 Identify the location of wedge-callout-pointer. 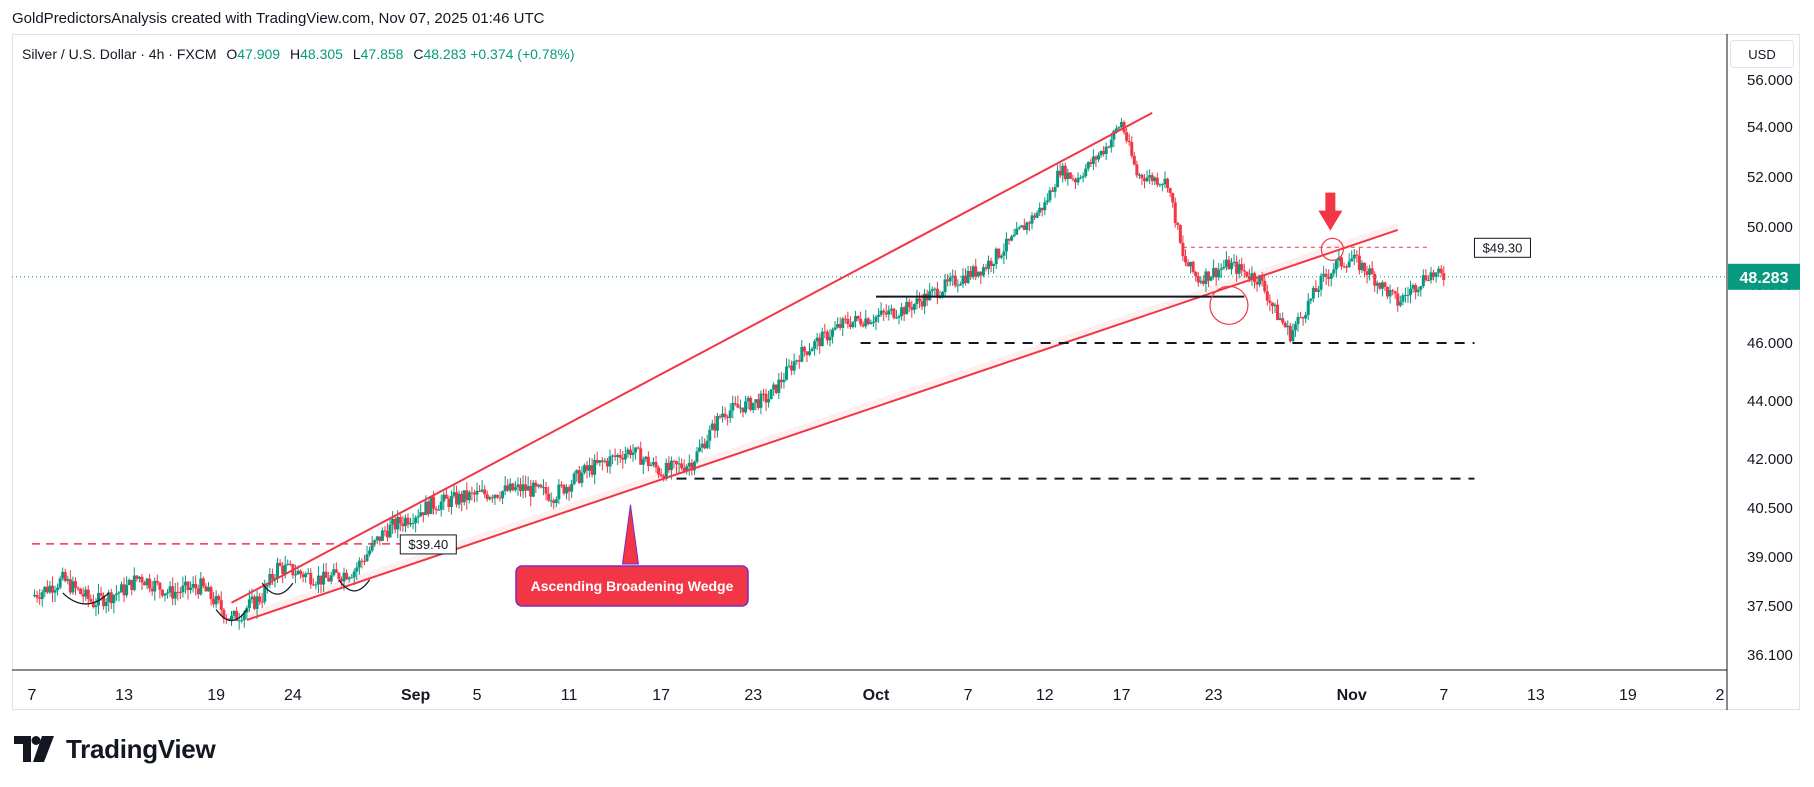
(630, 534).